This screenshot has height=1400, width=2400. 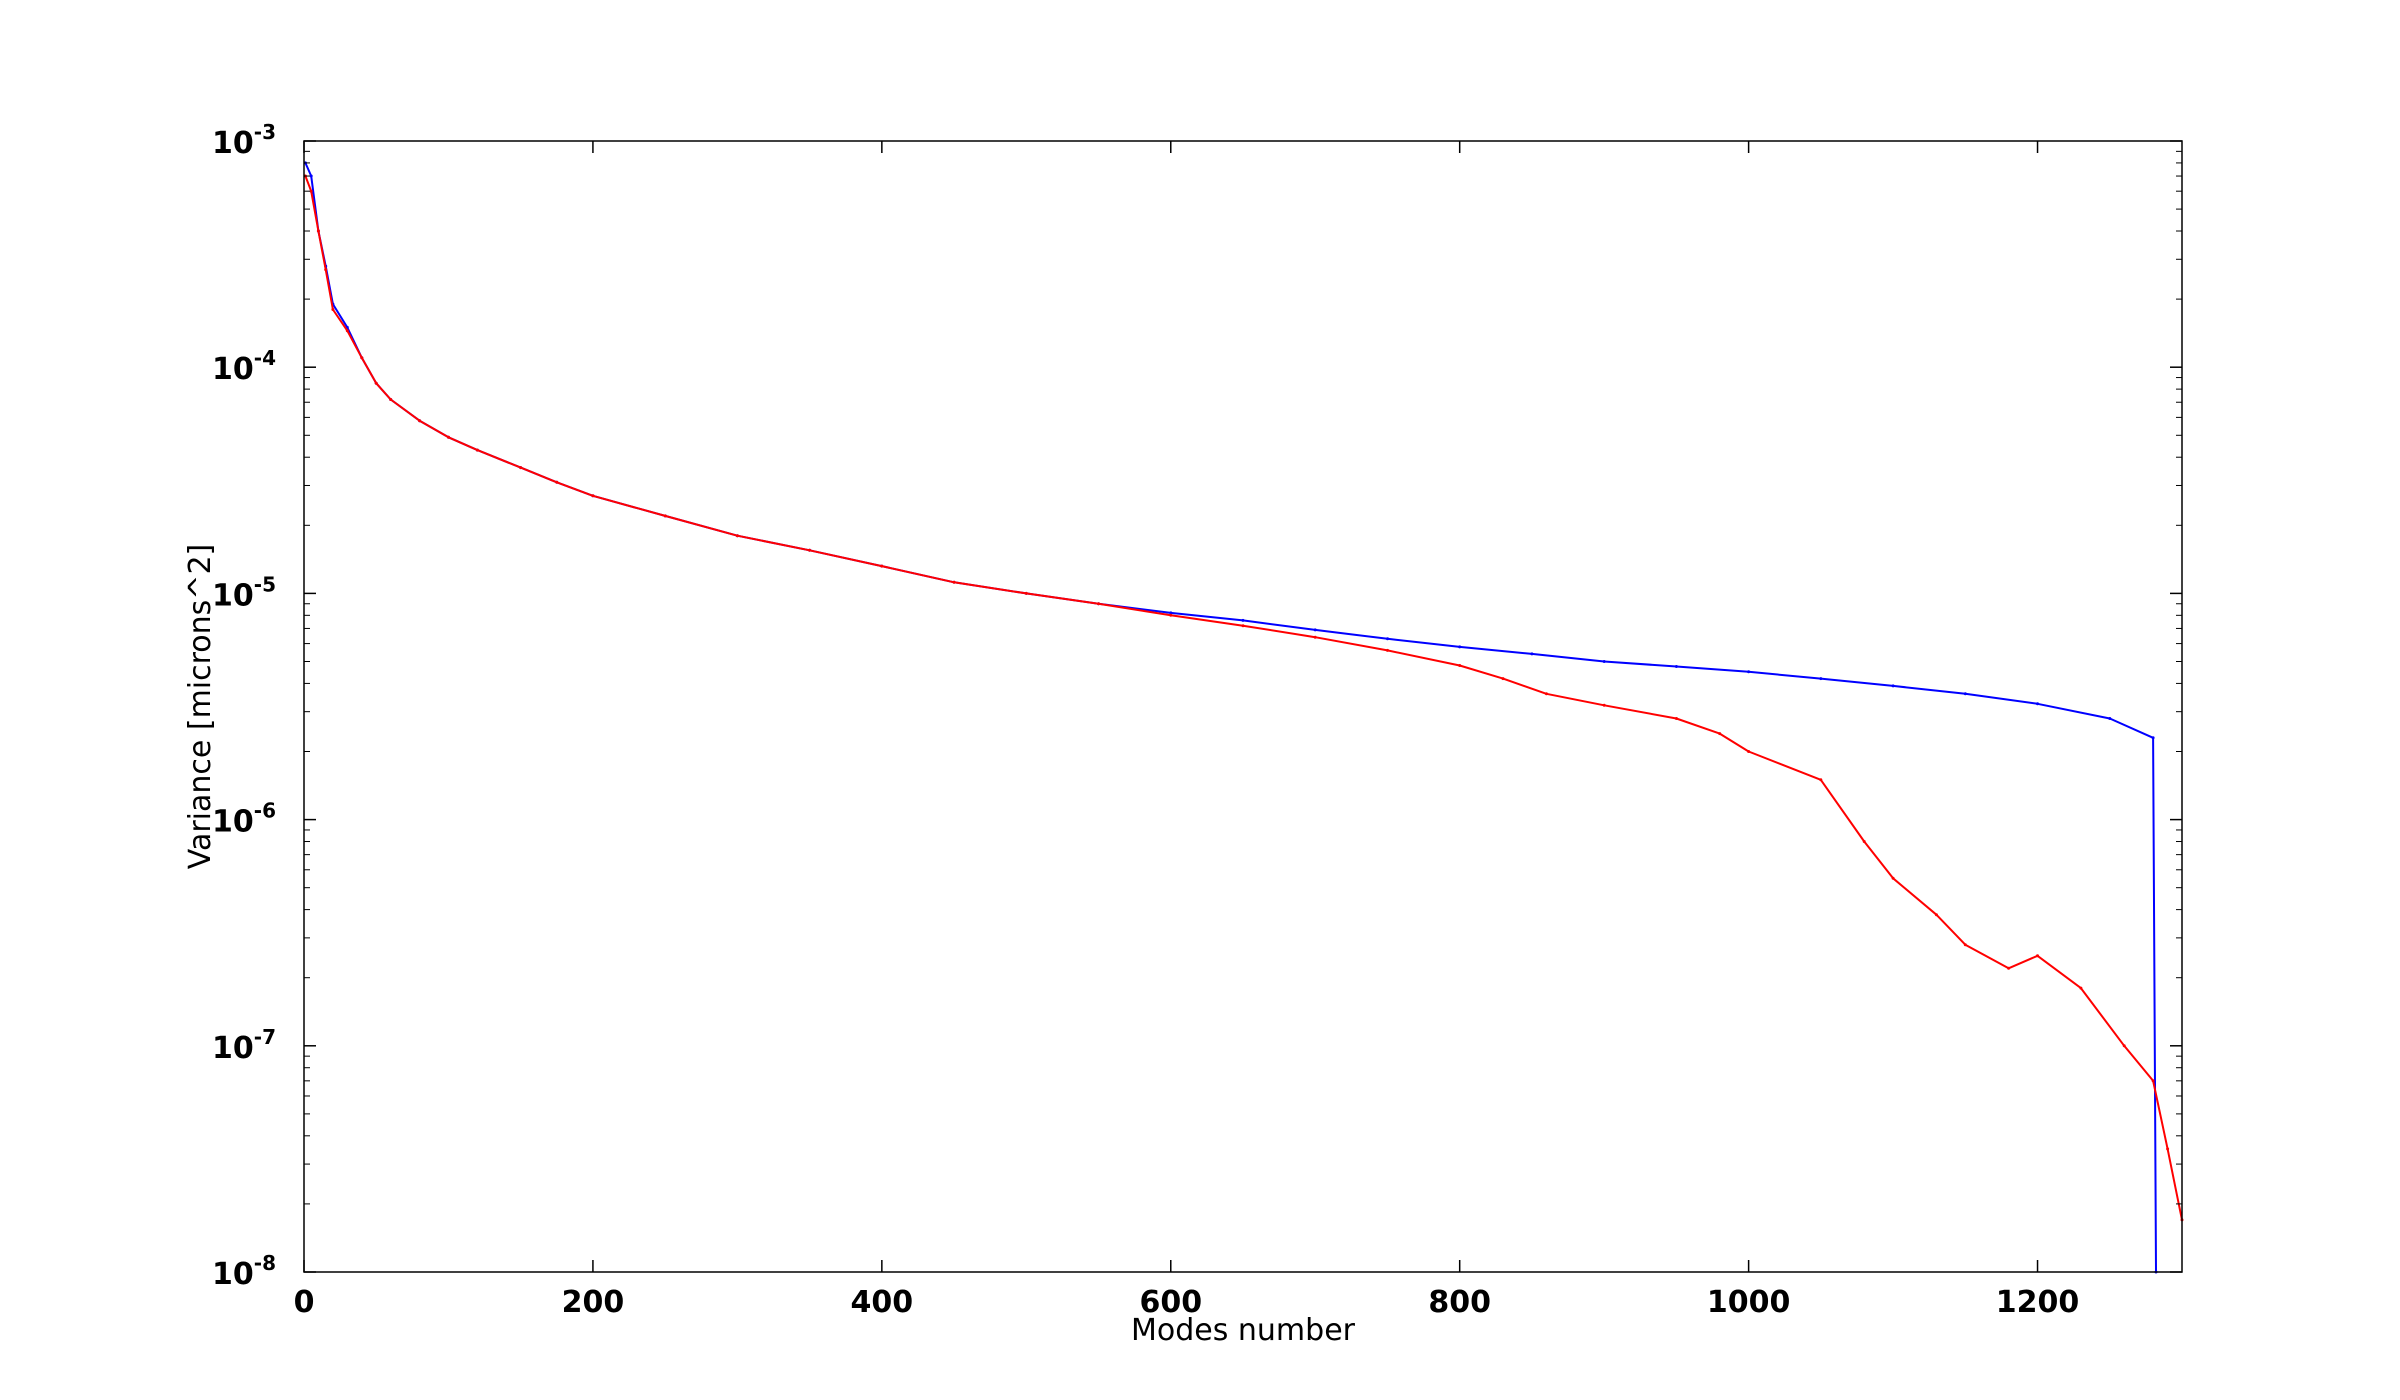 I want to click on x-tick-label: 600, so click(x=1170, y=1302).